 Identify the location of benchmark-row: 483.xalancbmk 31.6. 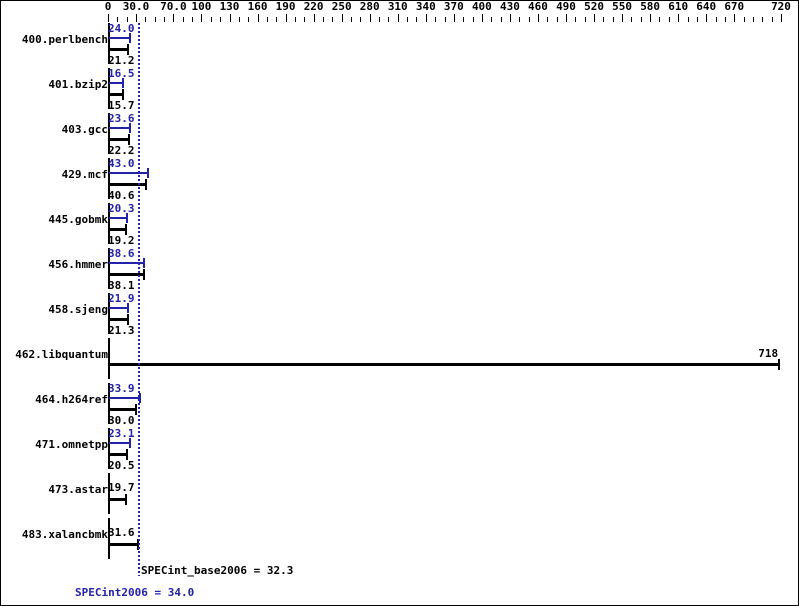
(399, 538).